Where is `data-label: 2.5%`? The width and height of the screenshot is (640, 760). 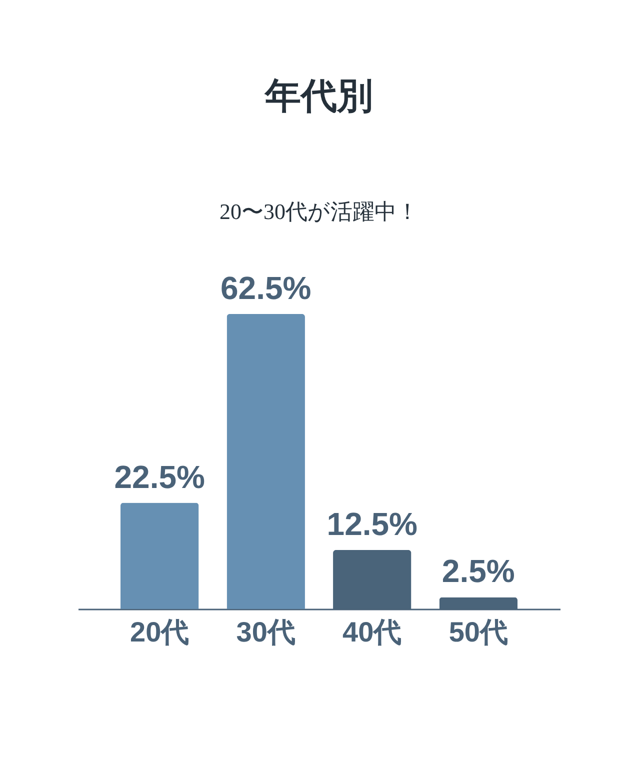
data-label: 2.5% is located at coordinates (478, 571).